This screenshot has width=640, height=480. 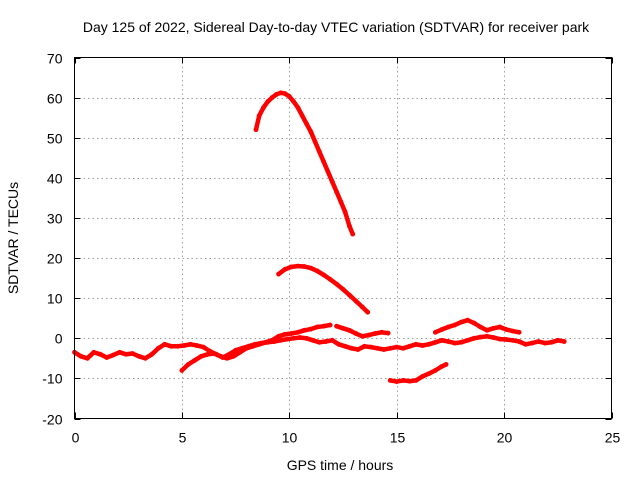 I want to click on x-tick-label: 0, so click(x=76, y=438).